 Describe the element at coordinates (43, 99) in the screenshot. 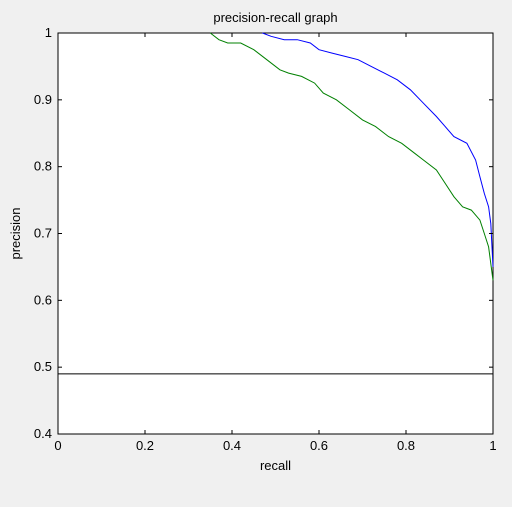

I see `y-tick-label: 0.9` at that location.